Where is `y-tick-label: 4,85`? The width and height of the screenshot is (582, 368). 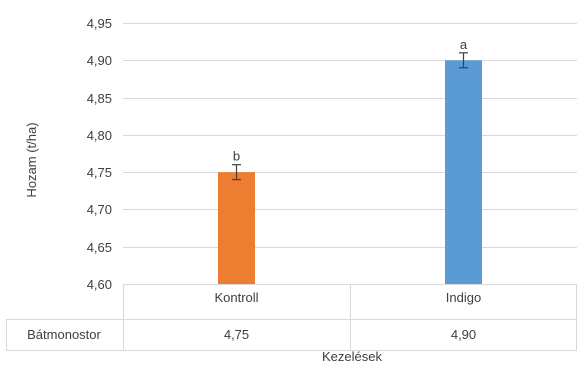
y-tick-label: 4,85 is located at coordinates (99, 98).